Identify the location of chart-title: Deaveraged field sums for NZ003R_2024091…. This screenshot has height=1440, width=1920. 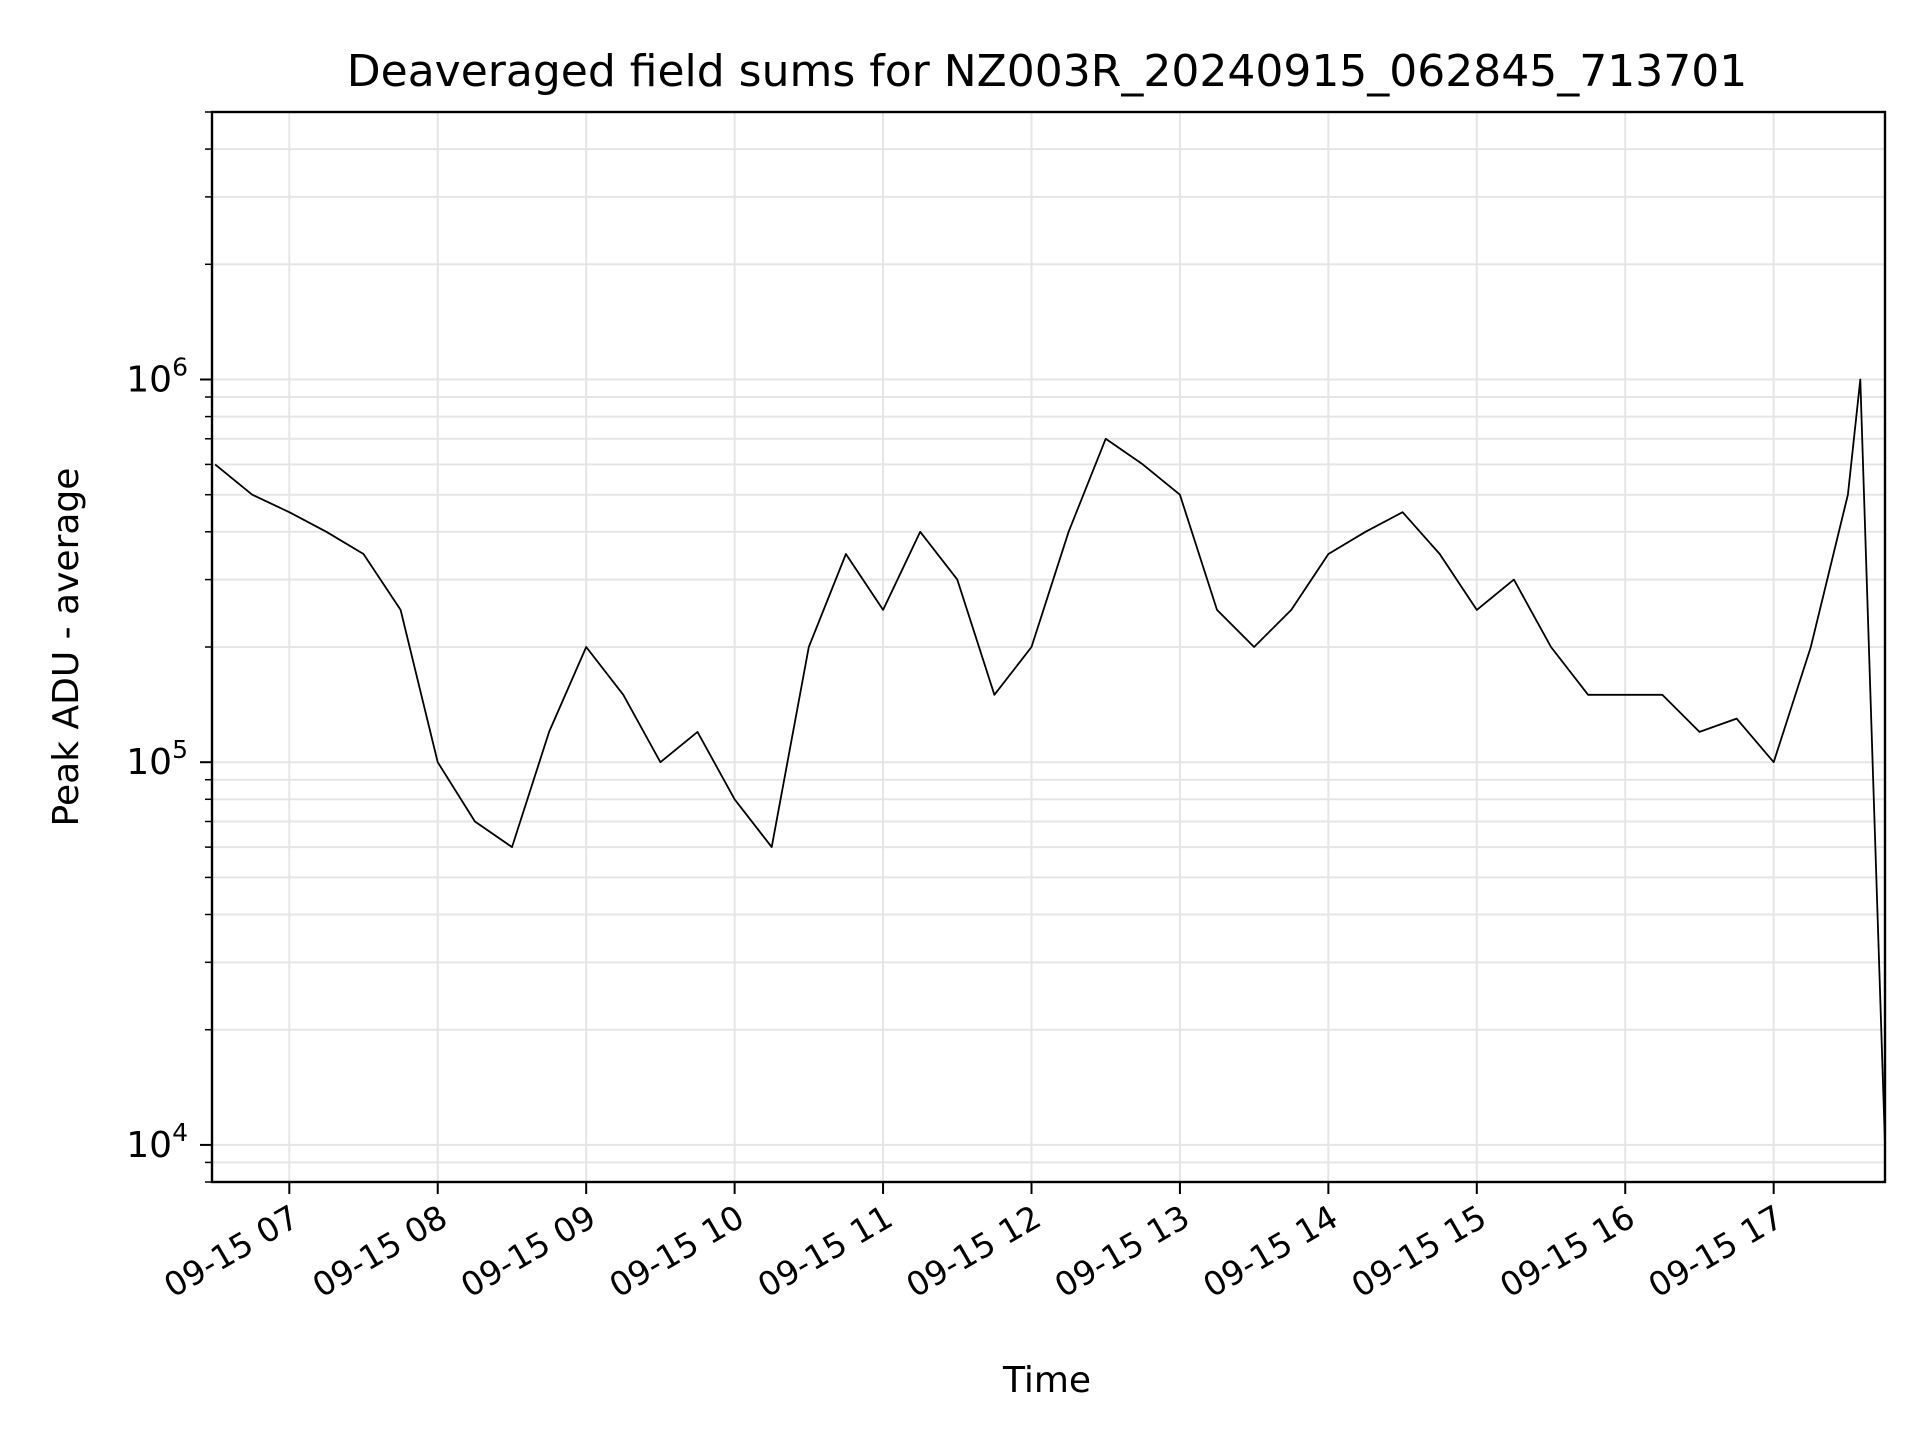
(1047, 71).